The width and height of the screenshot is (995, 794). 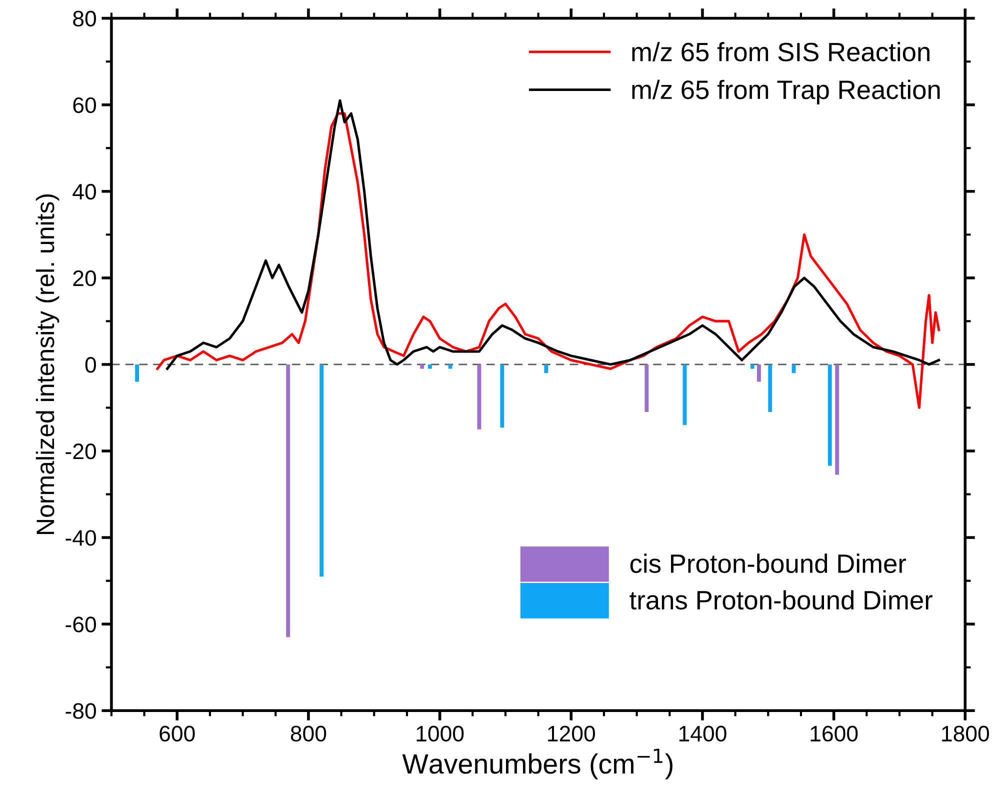 I want to click on y-axis-title: Normalized intensity (rel. units), so click(x=48, y=364).